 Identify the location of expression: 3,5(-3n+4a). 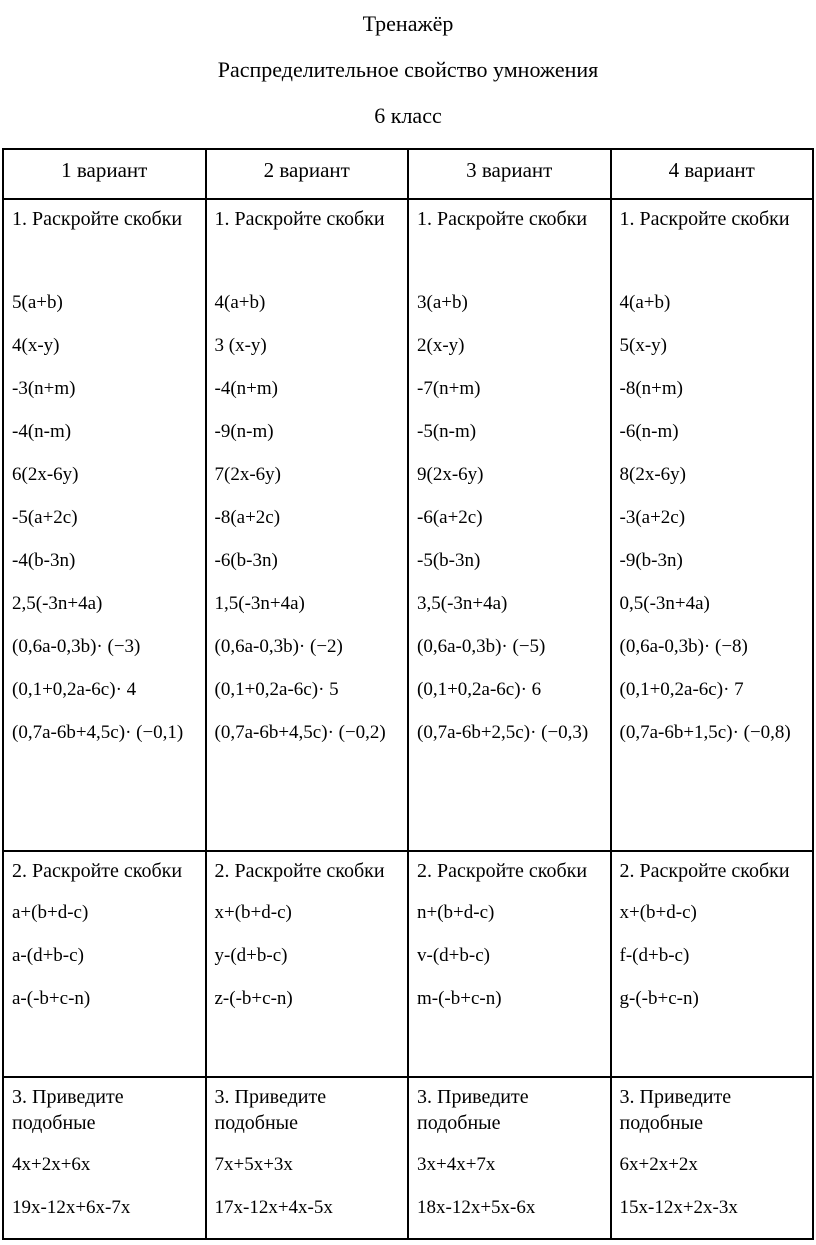
(462, 603).